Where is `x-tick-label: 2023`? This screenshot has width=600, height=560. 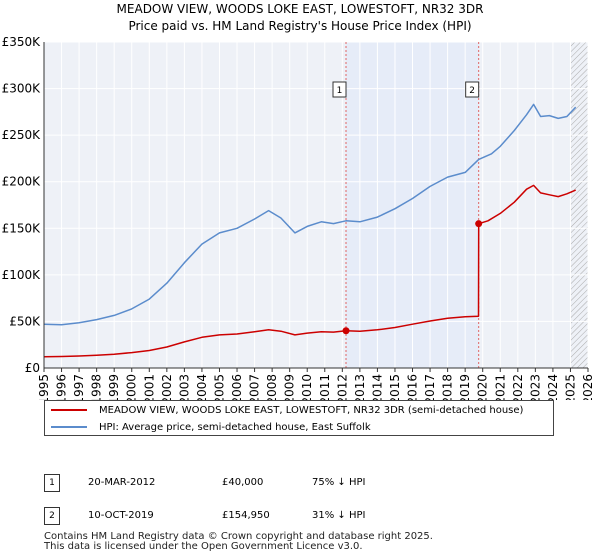 x-tick-label: 2023 is located at coordinates (535, 387).